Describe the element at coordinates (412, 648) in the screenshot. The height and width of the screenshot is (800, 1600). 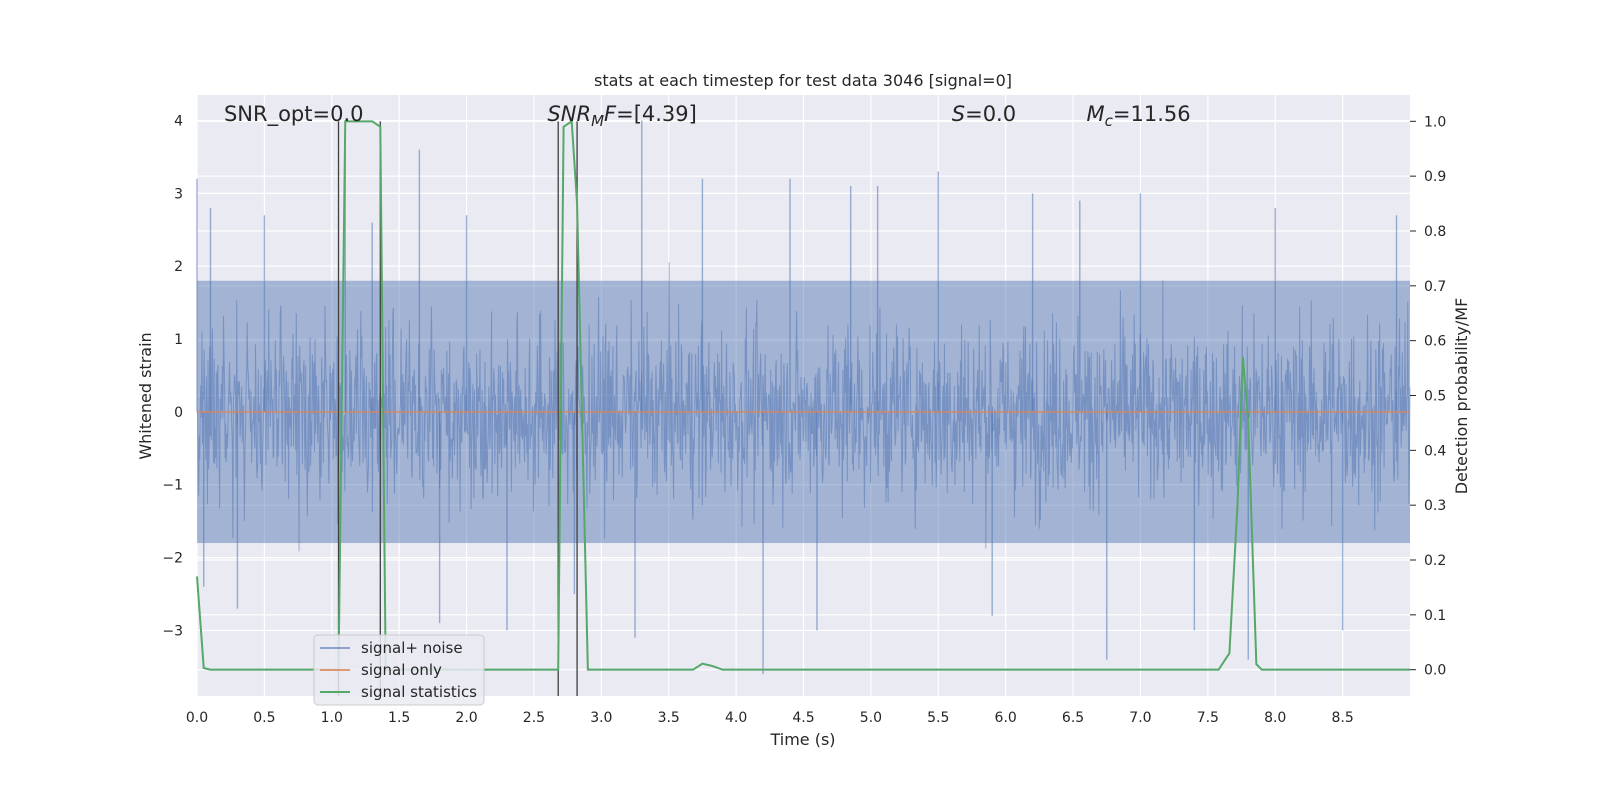
I see `legend-label: signal+ noise` at that location.